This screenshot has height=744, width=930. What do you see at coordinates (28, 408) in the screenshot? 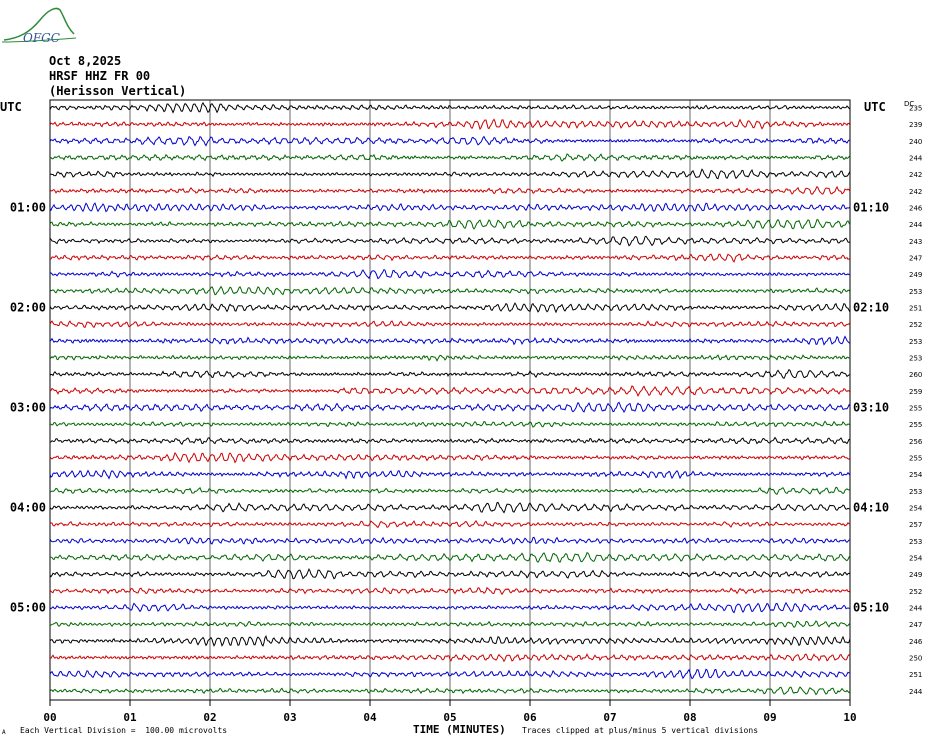
I see `left-hour-label: 03:00` at bounding box center [28, 408].